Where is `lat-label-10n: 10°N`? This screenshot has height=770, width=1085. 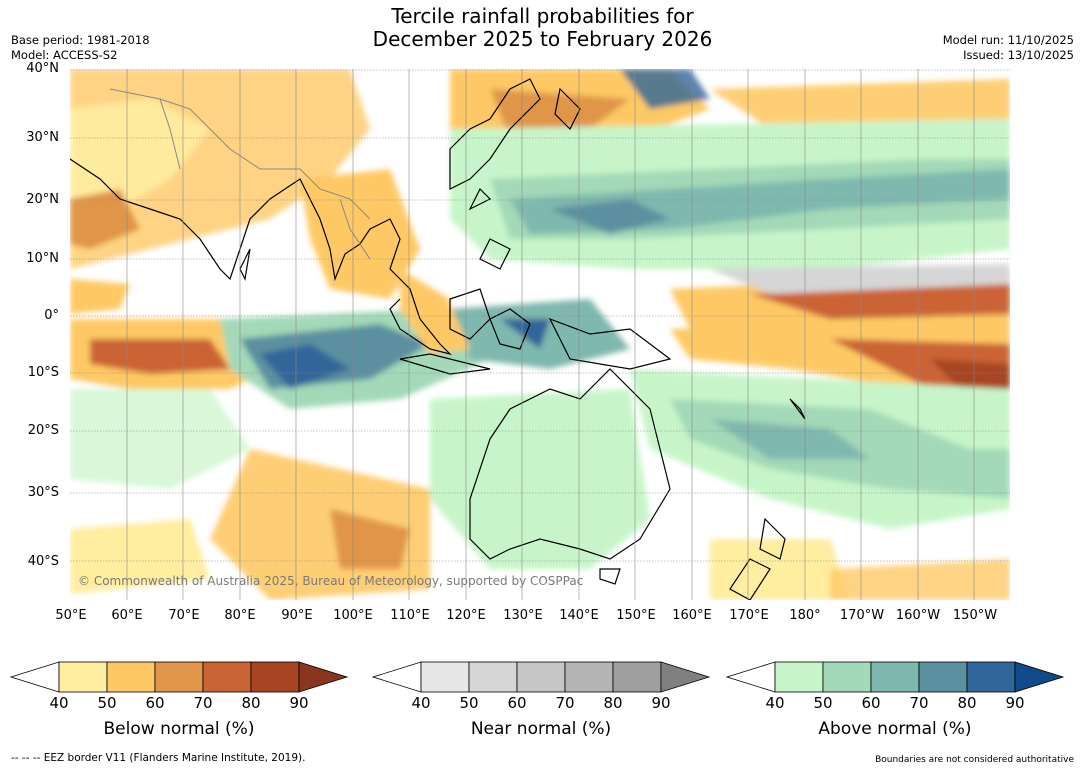
lat-label-10n: 10°N is located at coordinates (42, 258).